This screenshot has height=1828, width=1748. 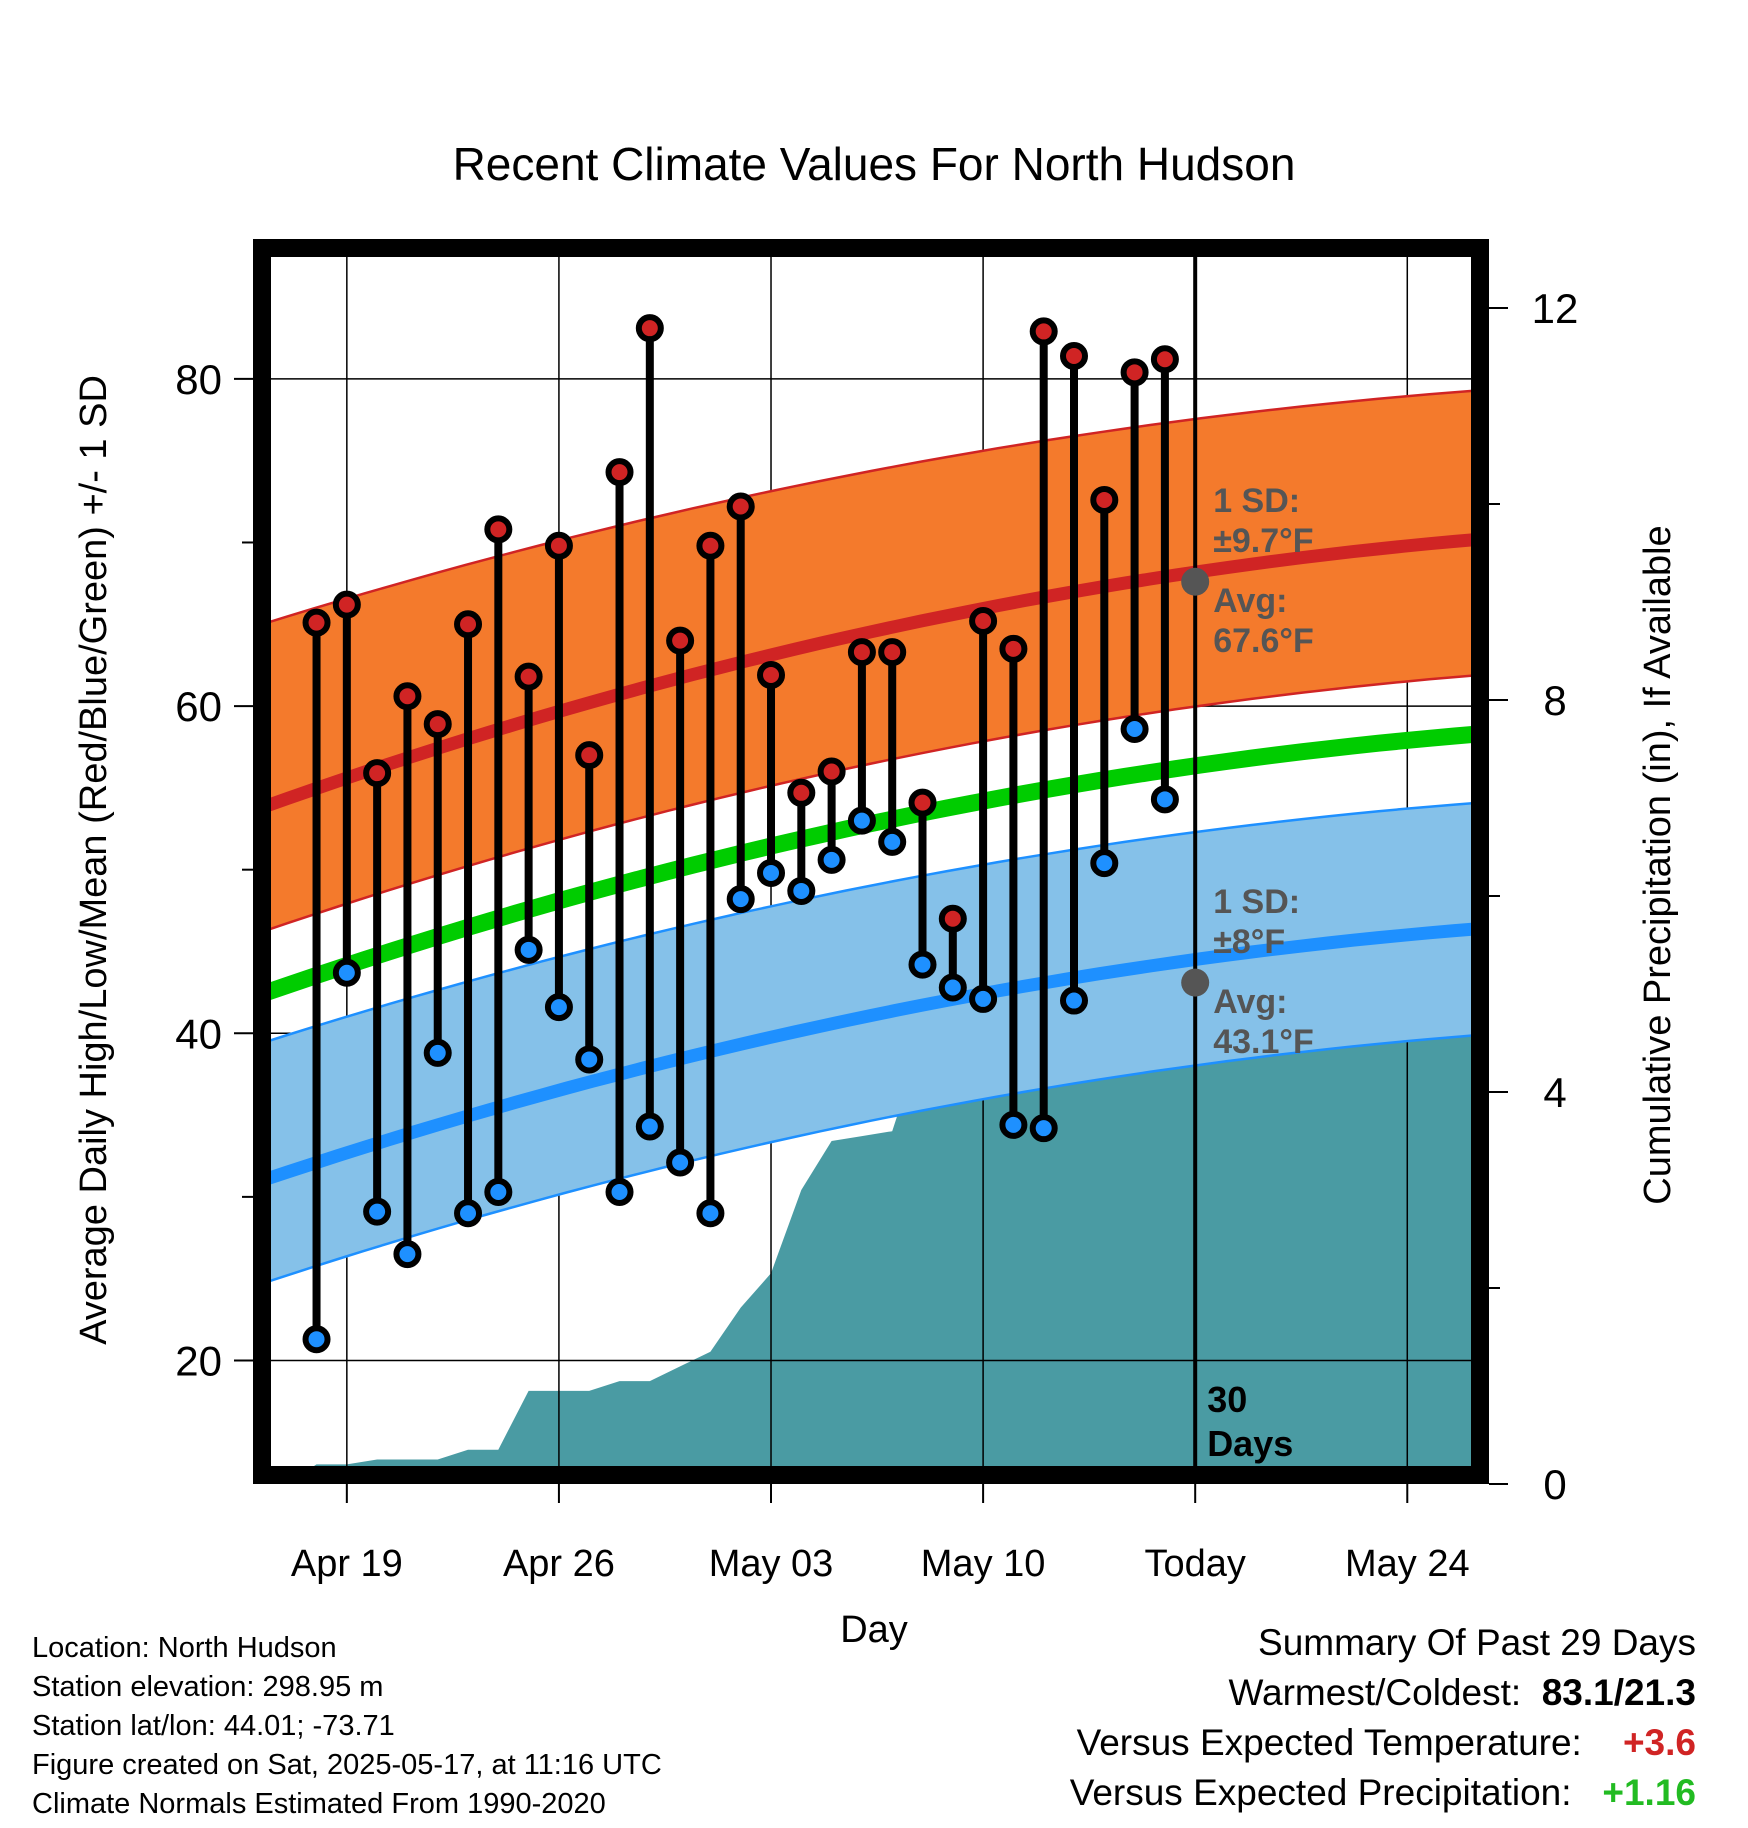 What do you see at coordinates (208, 1687) in the screenshot?
I see `info-elevation: Station elevation: 298.95 m` at bounding box center [208, 1687].